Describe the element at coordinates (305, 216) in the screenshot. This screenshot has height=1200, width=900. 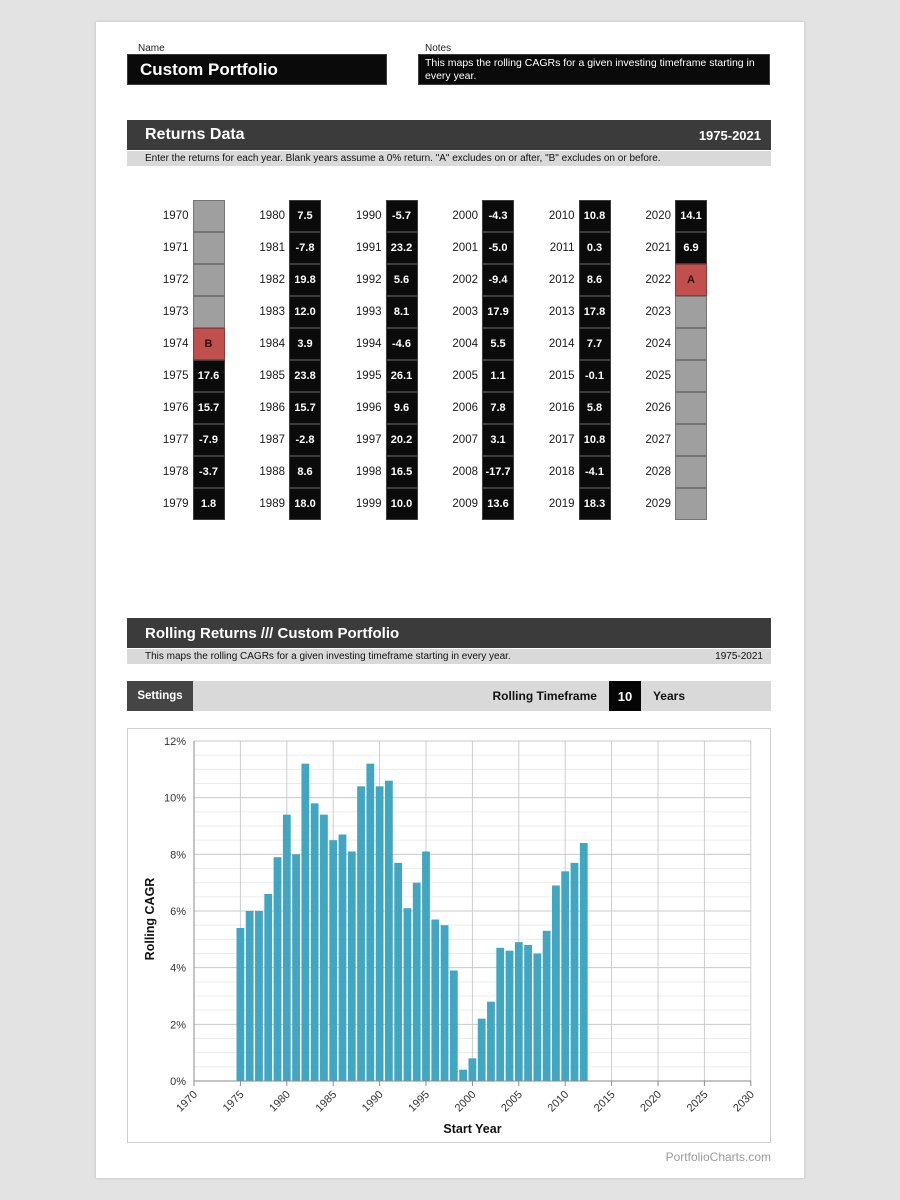
I see `return-cell-1980: 7.5` at that location.